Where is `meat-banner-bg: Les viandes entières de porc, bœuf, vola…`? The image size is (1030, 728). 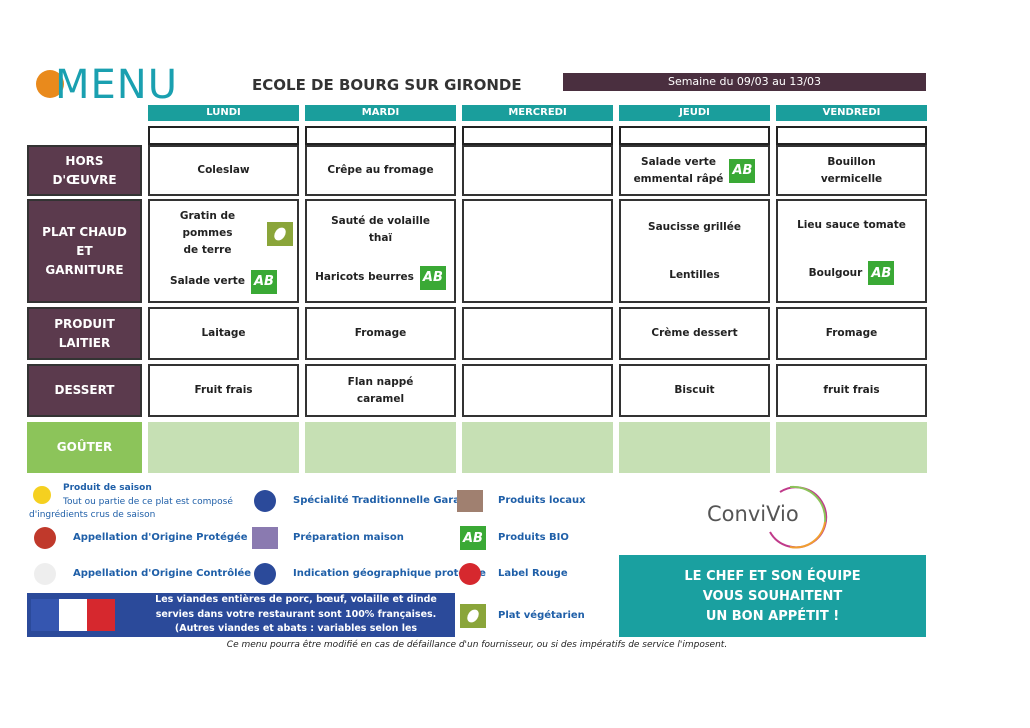
meat-banner-bg: Les viandes entières de porc, bœuf, vola… is located at coordinates (241, 621).